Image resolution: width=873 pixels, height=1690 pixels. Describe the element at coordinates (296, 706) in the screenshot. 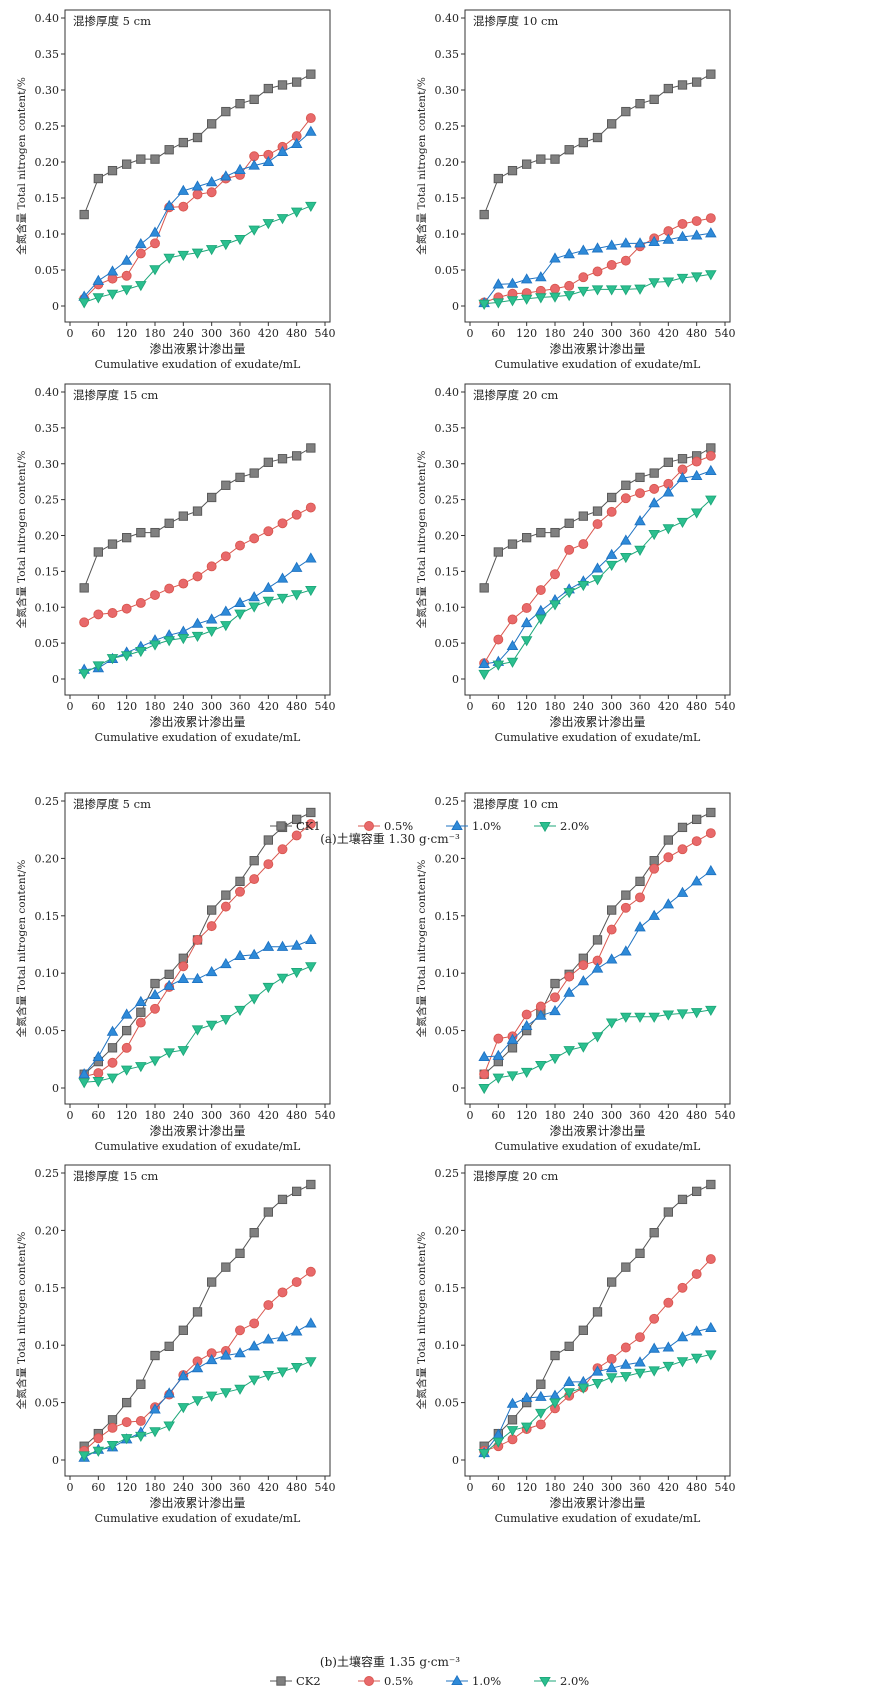

I see `x-tick-label: 480` at that location.